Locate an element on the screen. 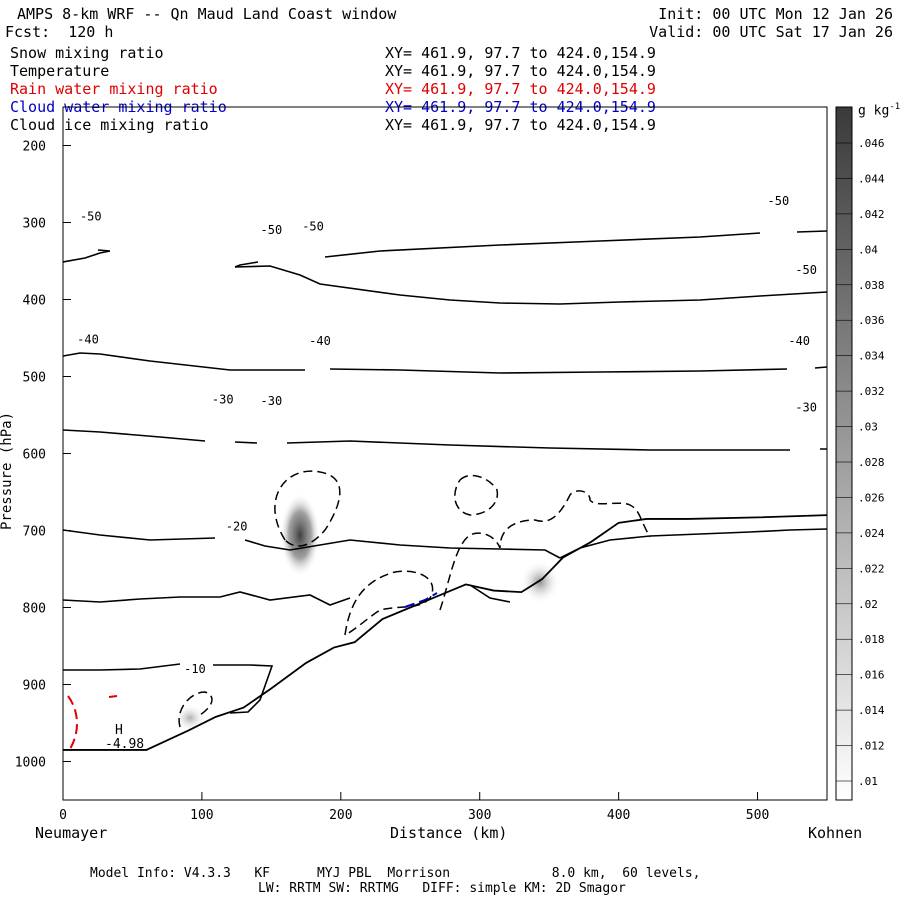 This screenshot has width=900, height=900. y-tick-label: 500 is located at coordinates (34, 378).